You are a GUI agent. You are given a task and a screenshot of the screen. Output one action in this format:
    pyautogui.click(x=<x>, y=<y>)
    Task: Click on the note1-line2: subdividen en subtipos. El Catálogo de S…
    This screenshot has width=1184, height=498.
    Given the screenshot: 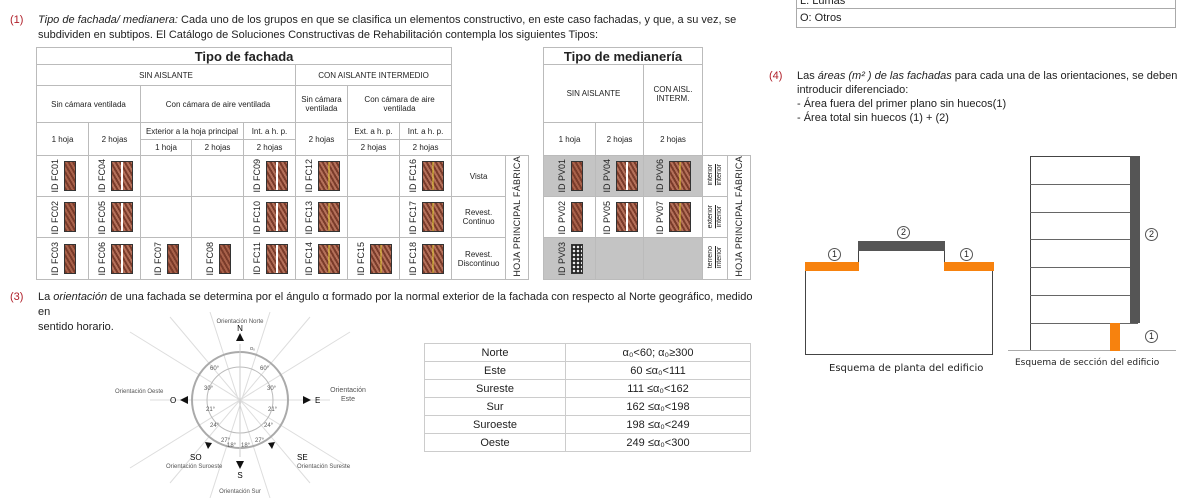 What is the action you would take?
    pyautogui.click(x=318, y=35)
    